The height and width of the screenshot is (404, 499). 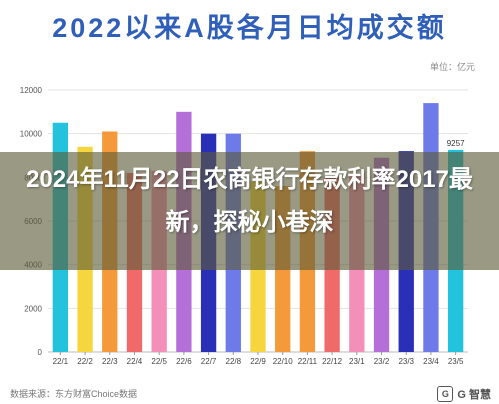 I want to click on y-tick-label: 10000, so click(x=31, y=134).